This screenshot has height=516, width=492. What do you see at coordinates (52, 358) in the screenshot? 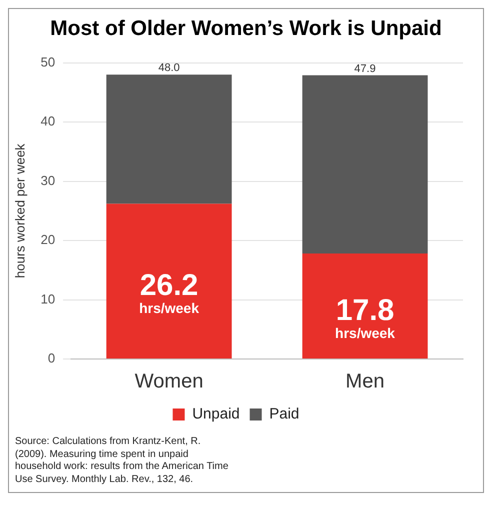
I see `y-tick-label: 0` at bounding box center [52, 358].